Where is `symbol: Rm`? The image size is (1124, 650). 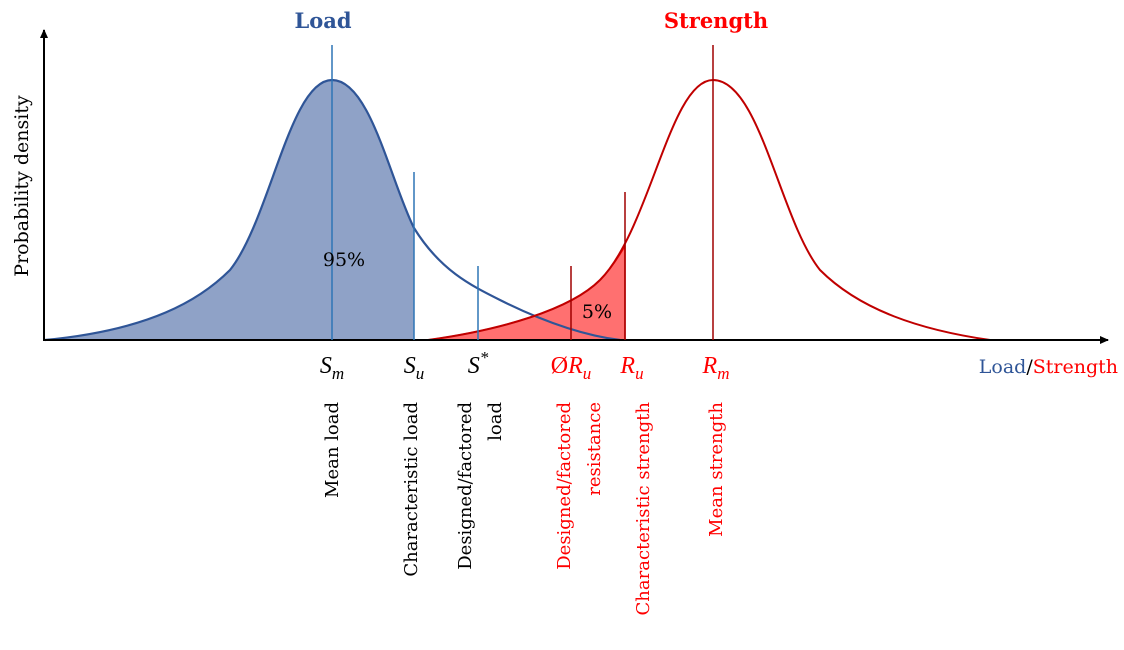
symbol: Rm is located at coordinates (716, 368).